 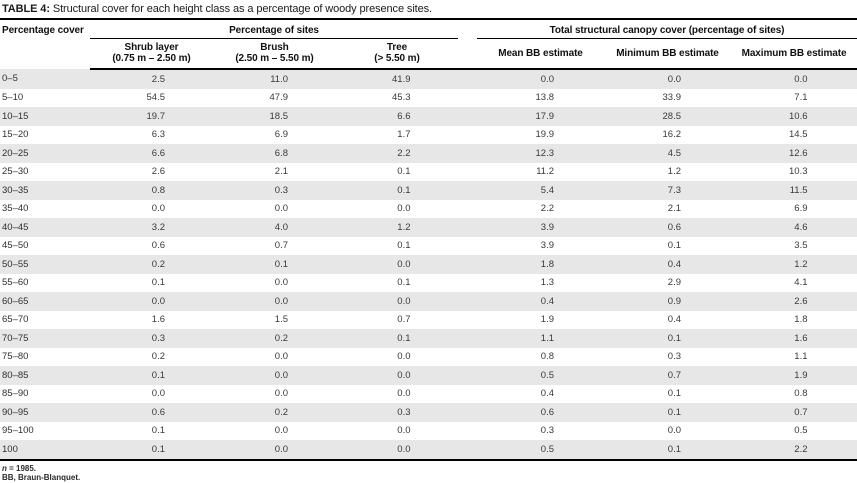 What do you see at coordinates (15, 246) in the screenshot?
I see `cell-percentage-cover: 45–50` at bounding box center [15, 246].